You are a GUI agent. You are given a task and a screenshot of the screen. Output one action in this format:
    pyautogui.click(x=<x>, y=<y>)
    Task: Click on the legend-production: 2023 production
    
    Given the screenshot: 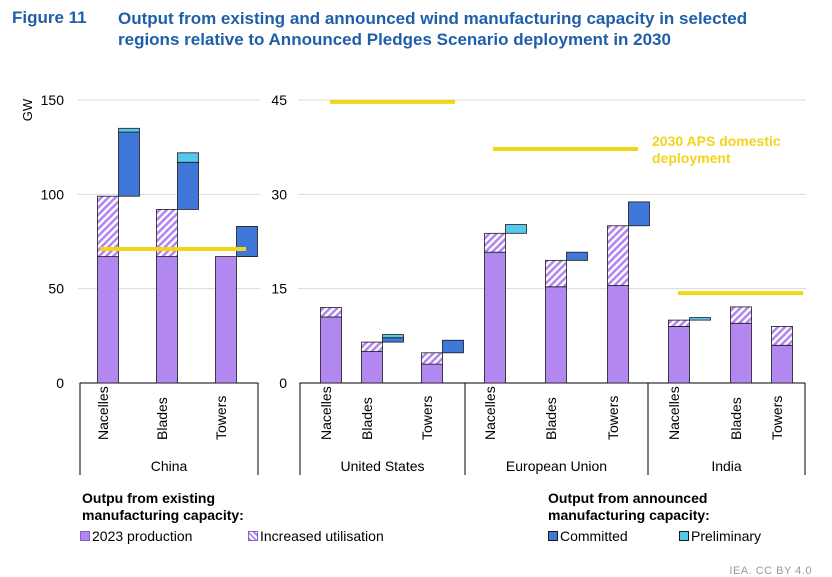 What is the action you would take?
    pyautogui.click(x=136, y=536)
    